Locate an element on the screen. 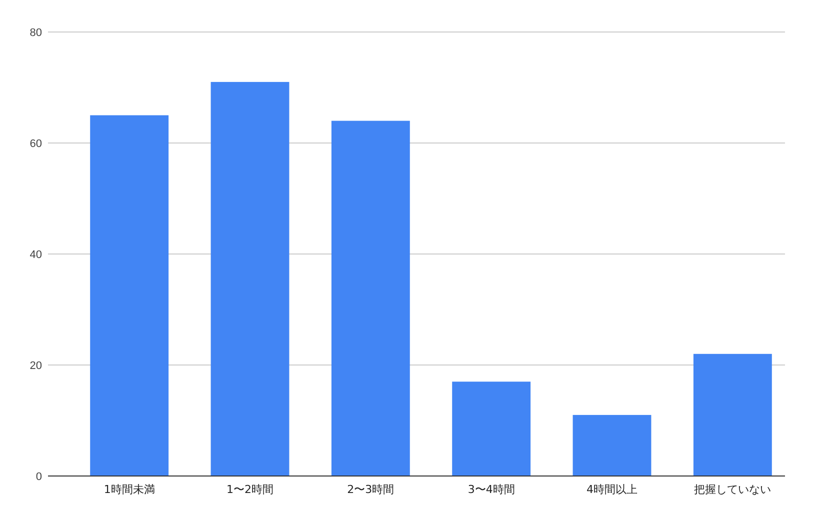  y-tick-label: 80 is located at coordinates (36, 33).